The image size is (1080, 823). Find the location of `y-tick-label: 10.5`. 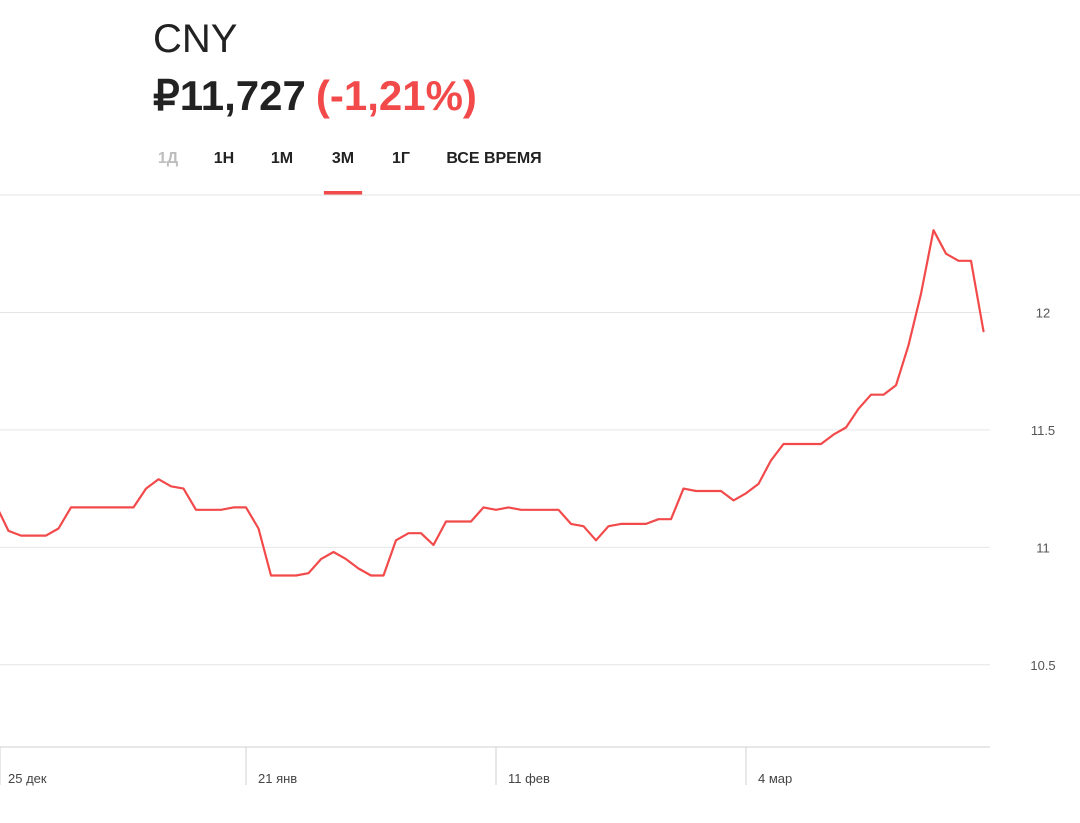

y-tick-label: 10.5 is located at coordinates (1042, 665).